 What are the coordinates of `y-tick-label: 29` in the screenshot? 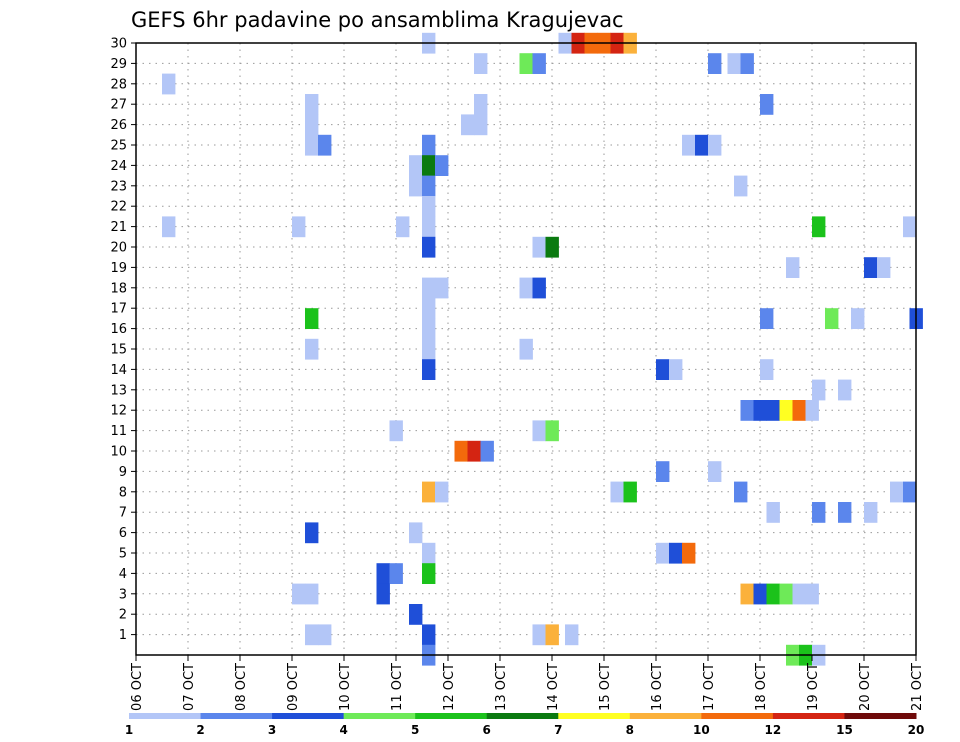 It's located at (118, 64).